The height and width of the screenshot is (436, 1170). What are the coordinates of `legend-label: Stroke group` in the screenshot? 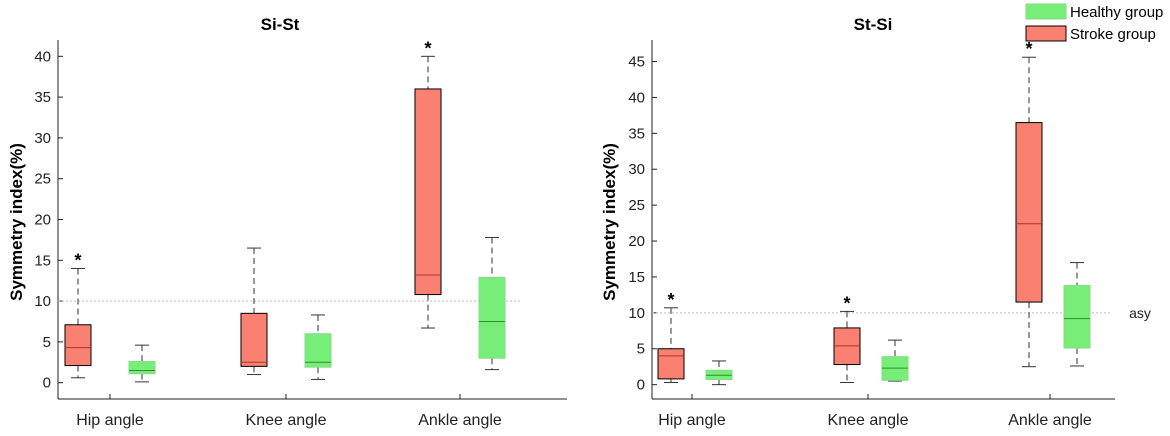 It's located at (1113, 34).